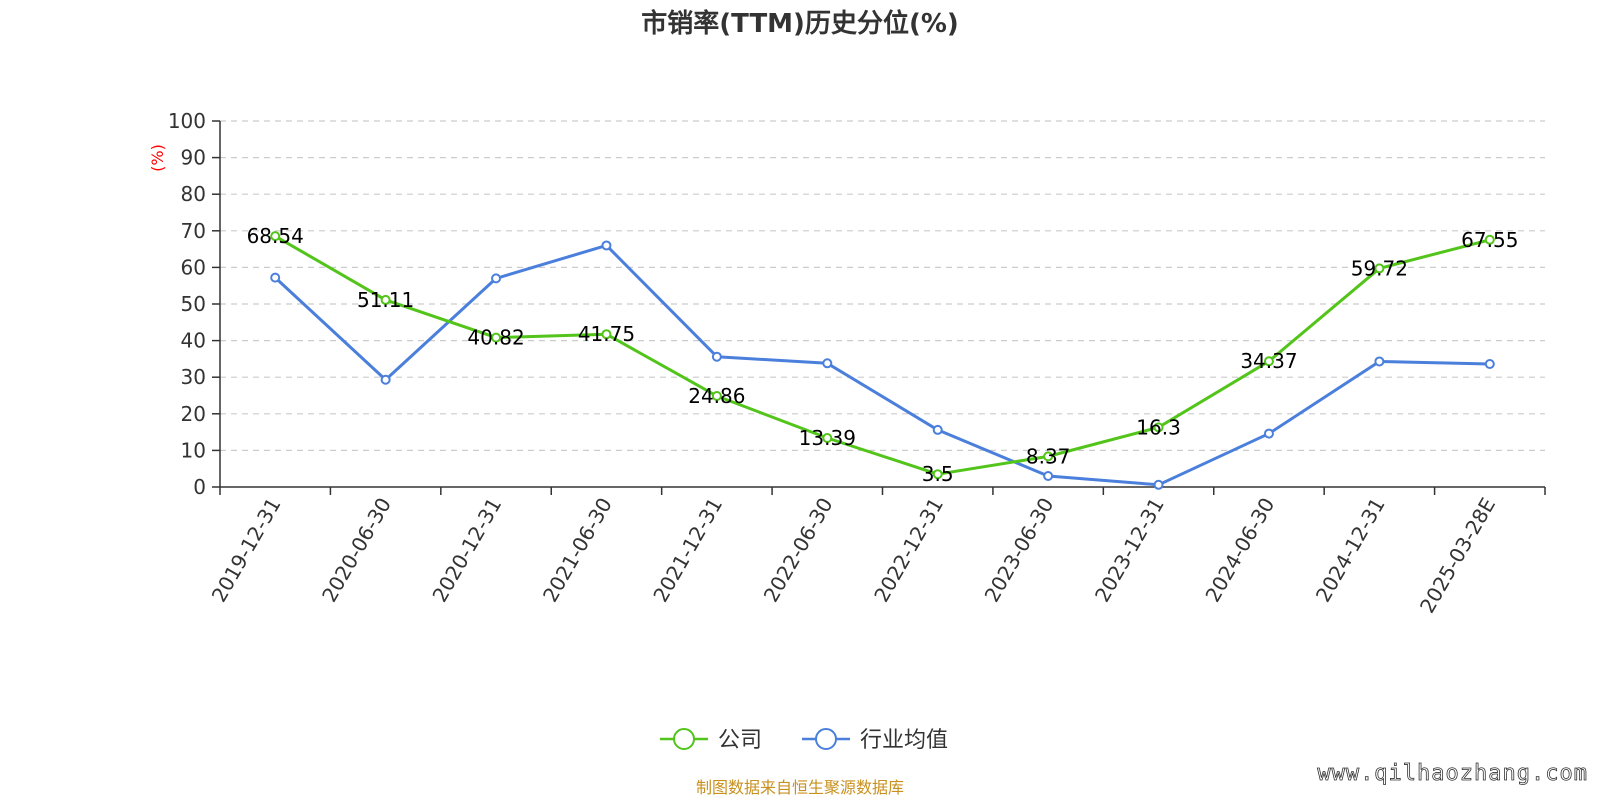 The width and height of the screenshot is (1600, 800). Describe the element at coordinates (800, 23) in the screenshot. I see `chart-title: 市销率(TTM)历史分位(%)` at that location.